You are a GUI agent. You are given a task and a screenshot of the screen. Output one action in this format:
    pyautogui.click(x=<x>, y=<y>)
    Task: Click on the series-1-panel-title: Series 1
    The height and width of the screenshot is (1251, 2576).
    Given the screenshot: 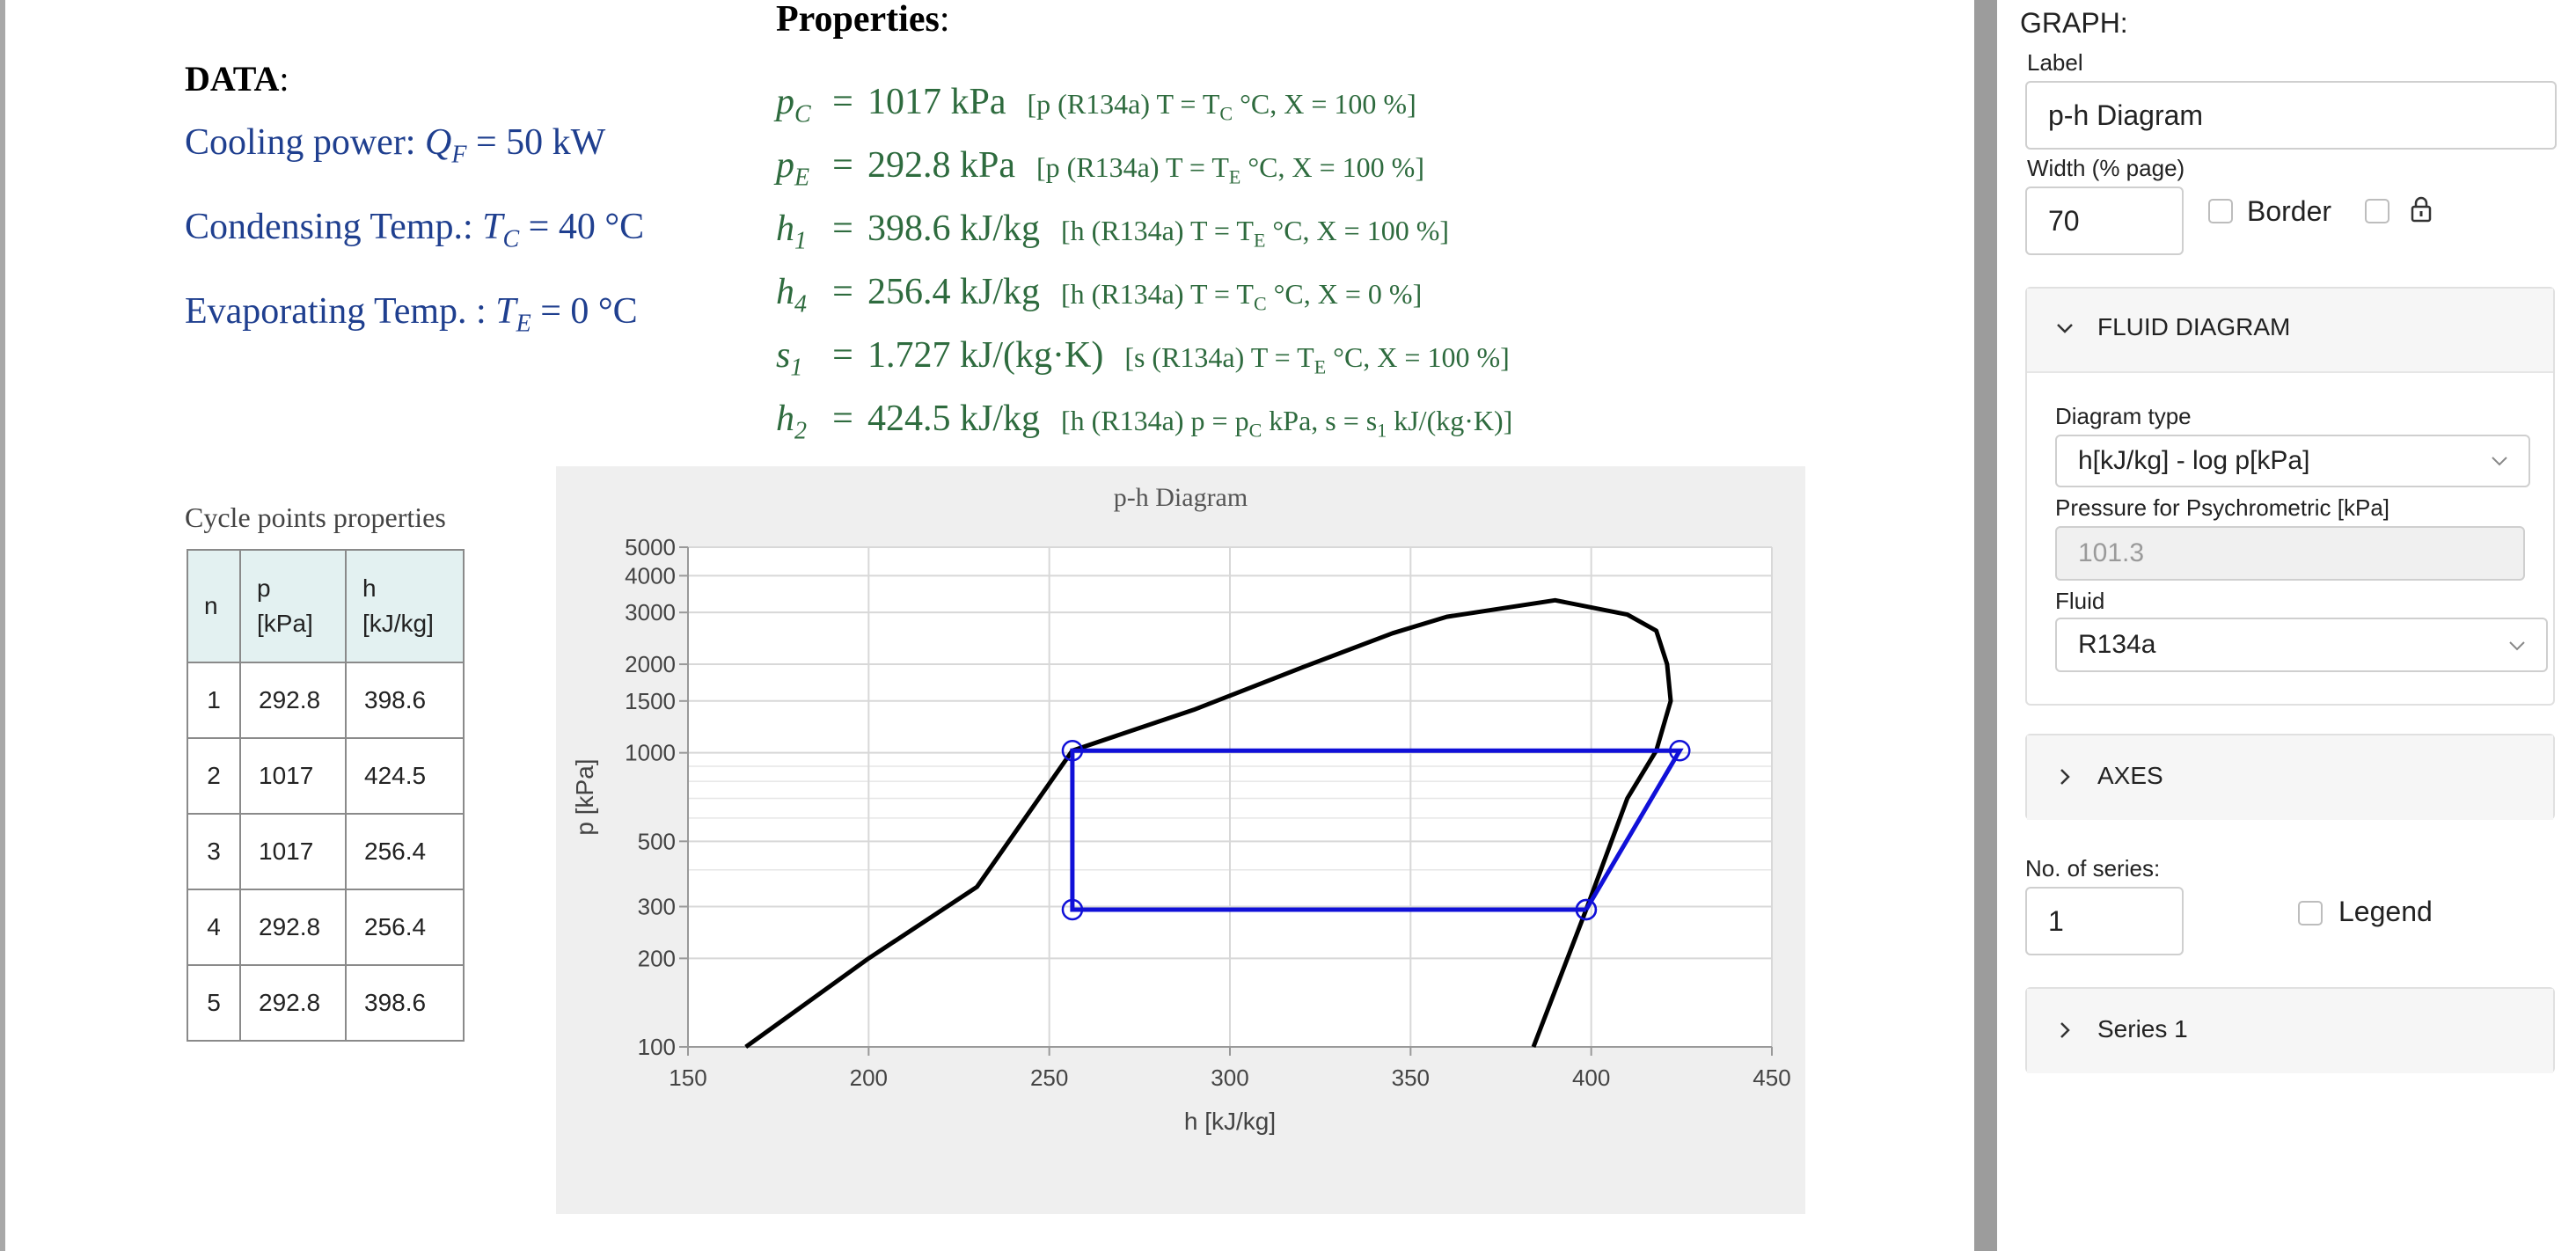 What is the action you would take?
    pyautogui.click(x=2142, y=1029)
    